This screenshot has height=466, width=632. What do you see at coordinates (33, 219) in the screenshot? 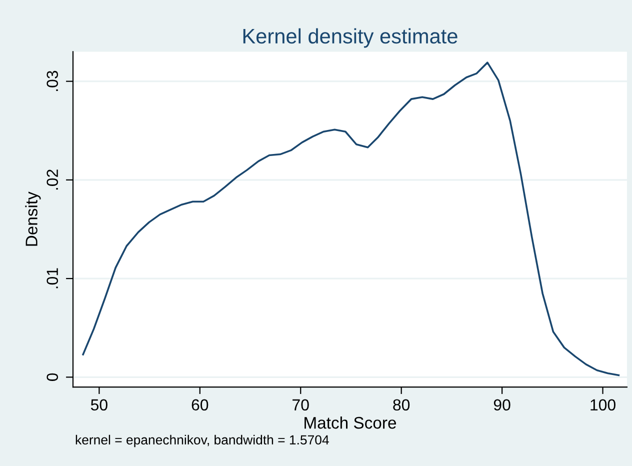
I see `y-axis-title: Density` at bounding box center [33, 219].